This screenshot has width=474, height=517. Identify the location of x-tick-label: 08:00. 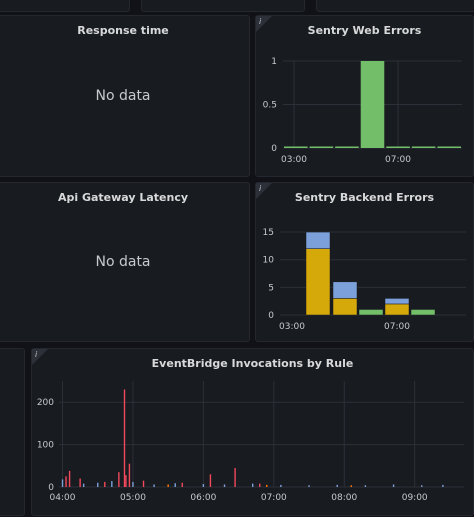
(344, 498).